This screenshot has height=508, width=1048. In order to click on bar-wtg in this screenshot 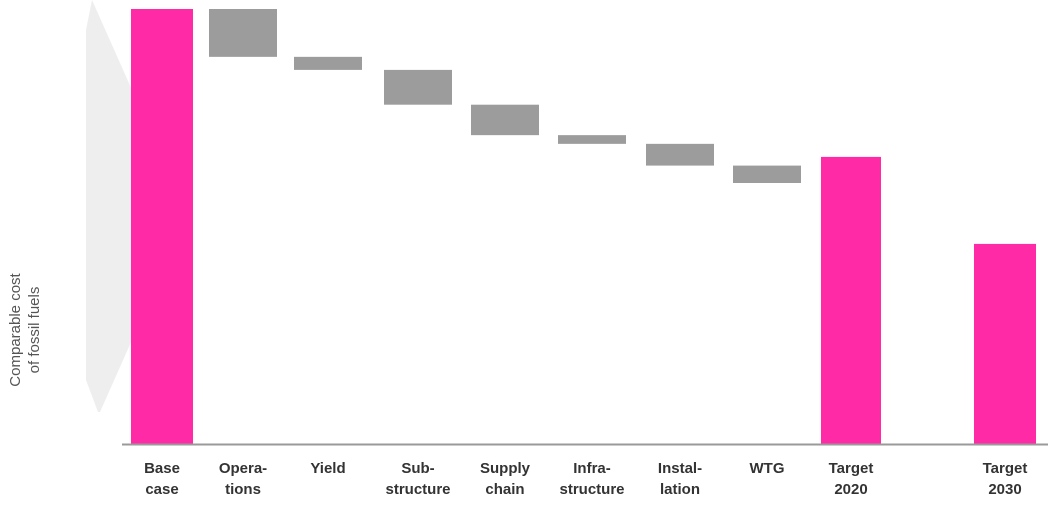, I will do `click(767, 174)`.